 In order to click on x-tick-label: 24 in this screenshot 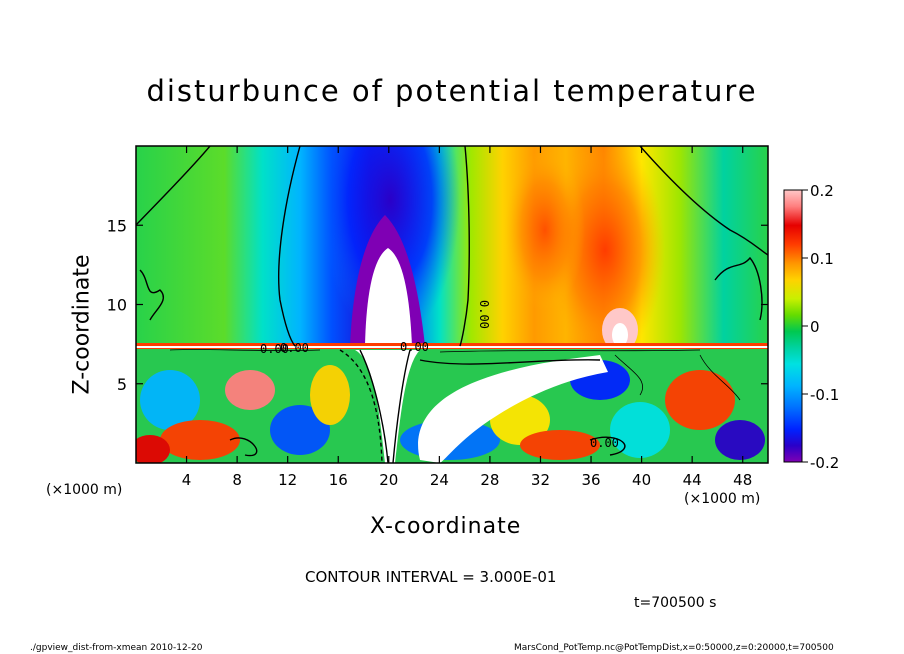, I will do `click(439, 480)`.